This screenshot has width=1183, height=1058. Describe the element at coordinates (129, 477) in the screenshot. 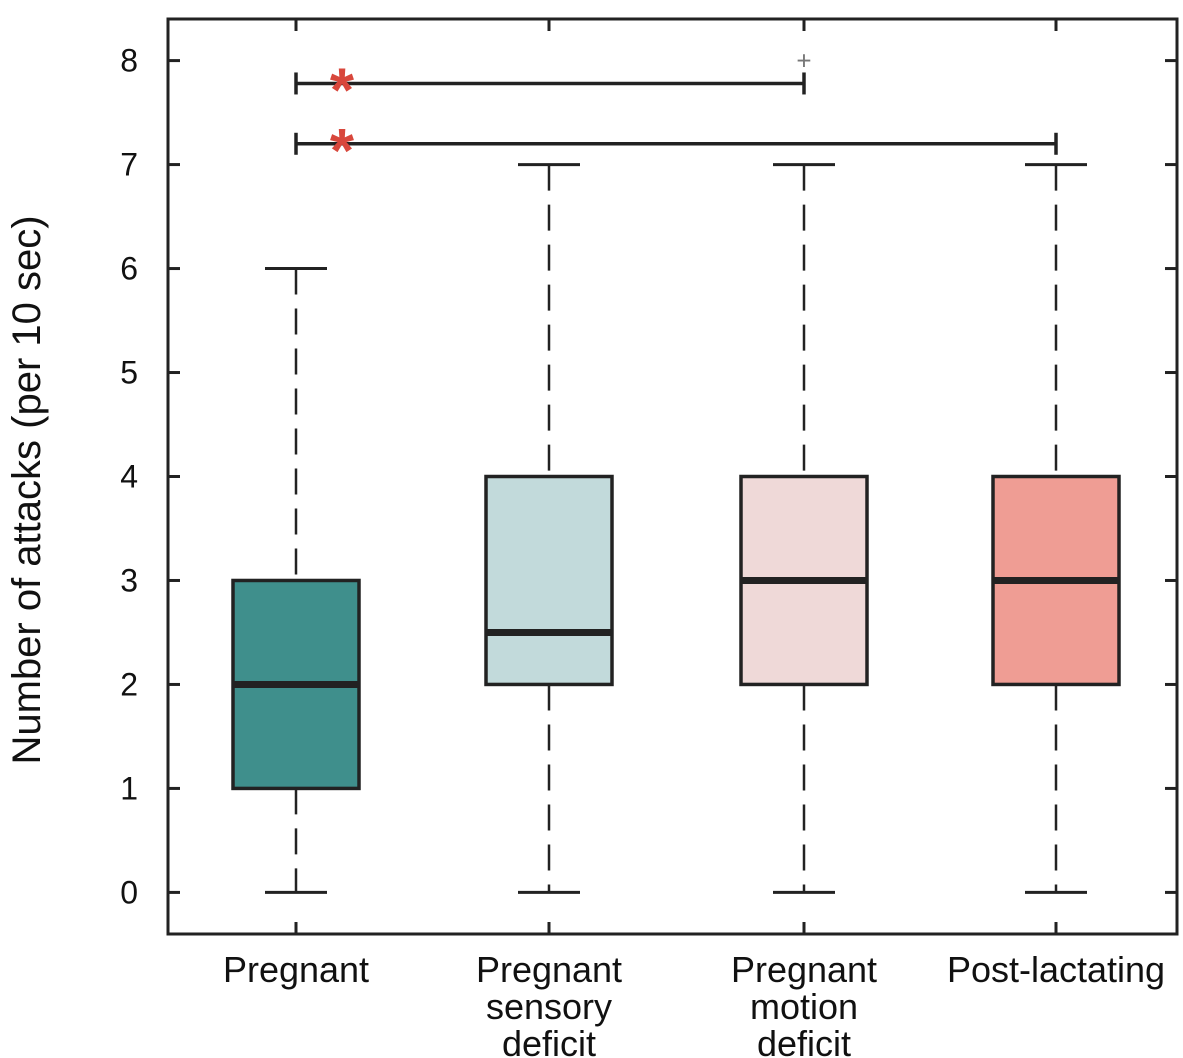

I see `y-tick-label: 4` at that location.